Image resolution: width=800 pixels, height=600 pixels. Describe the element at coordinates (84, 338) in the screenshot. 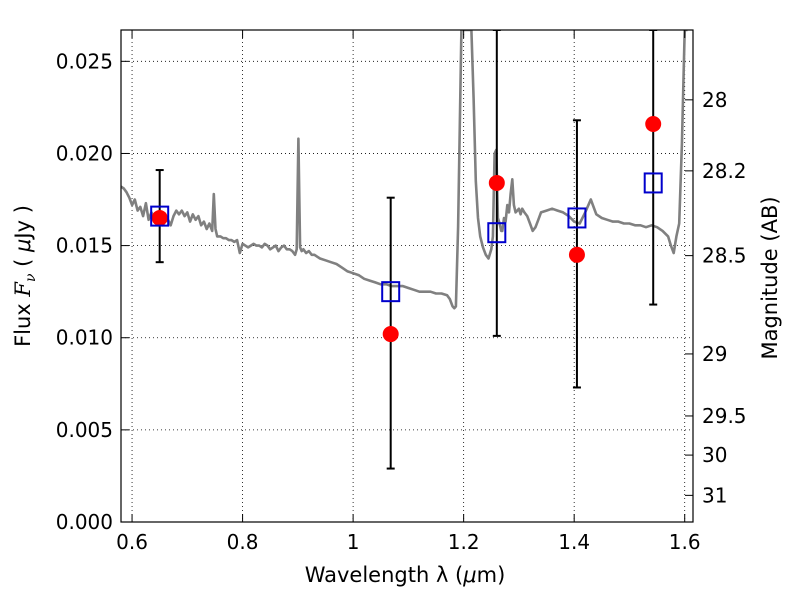

I see `y-tick-label: 0.010` at that location.